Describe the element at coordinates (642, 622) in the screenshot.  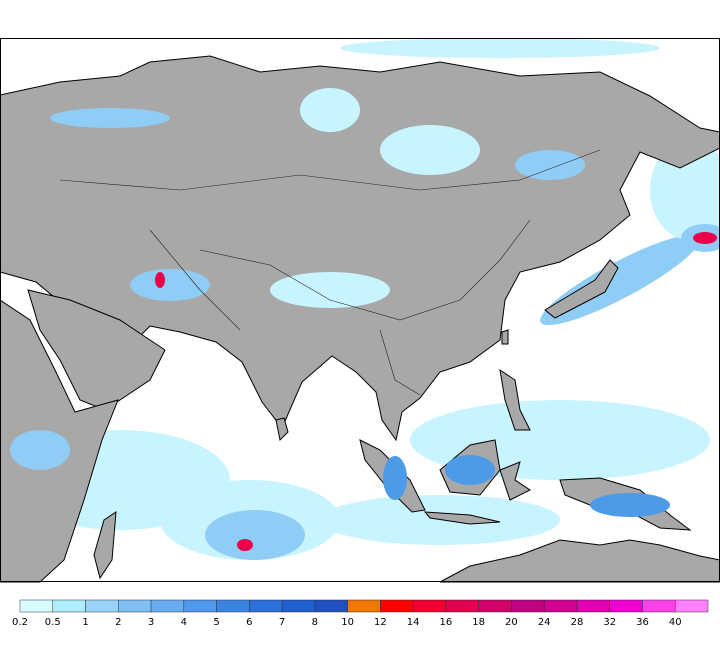
I see `legend-label: 36` at that location.